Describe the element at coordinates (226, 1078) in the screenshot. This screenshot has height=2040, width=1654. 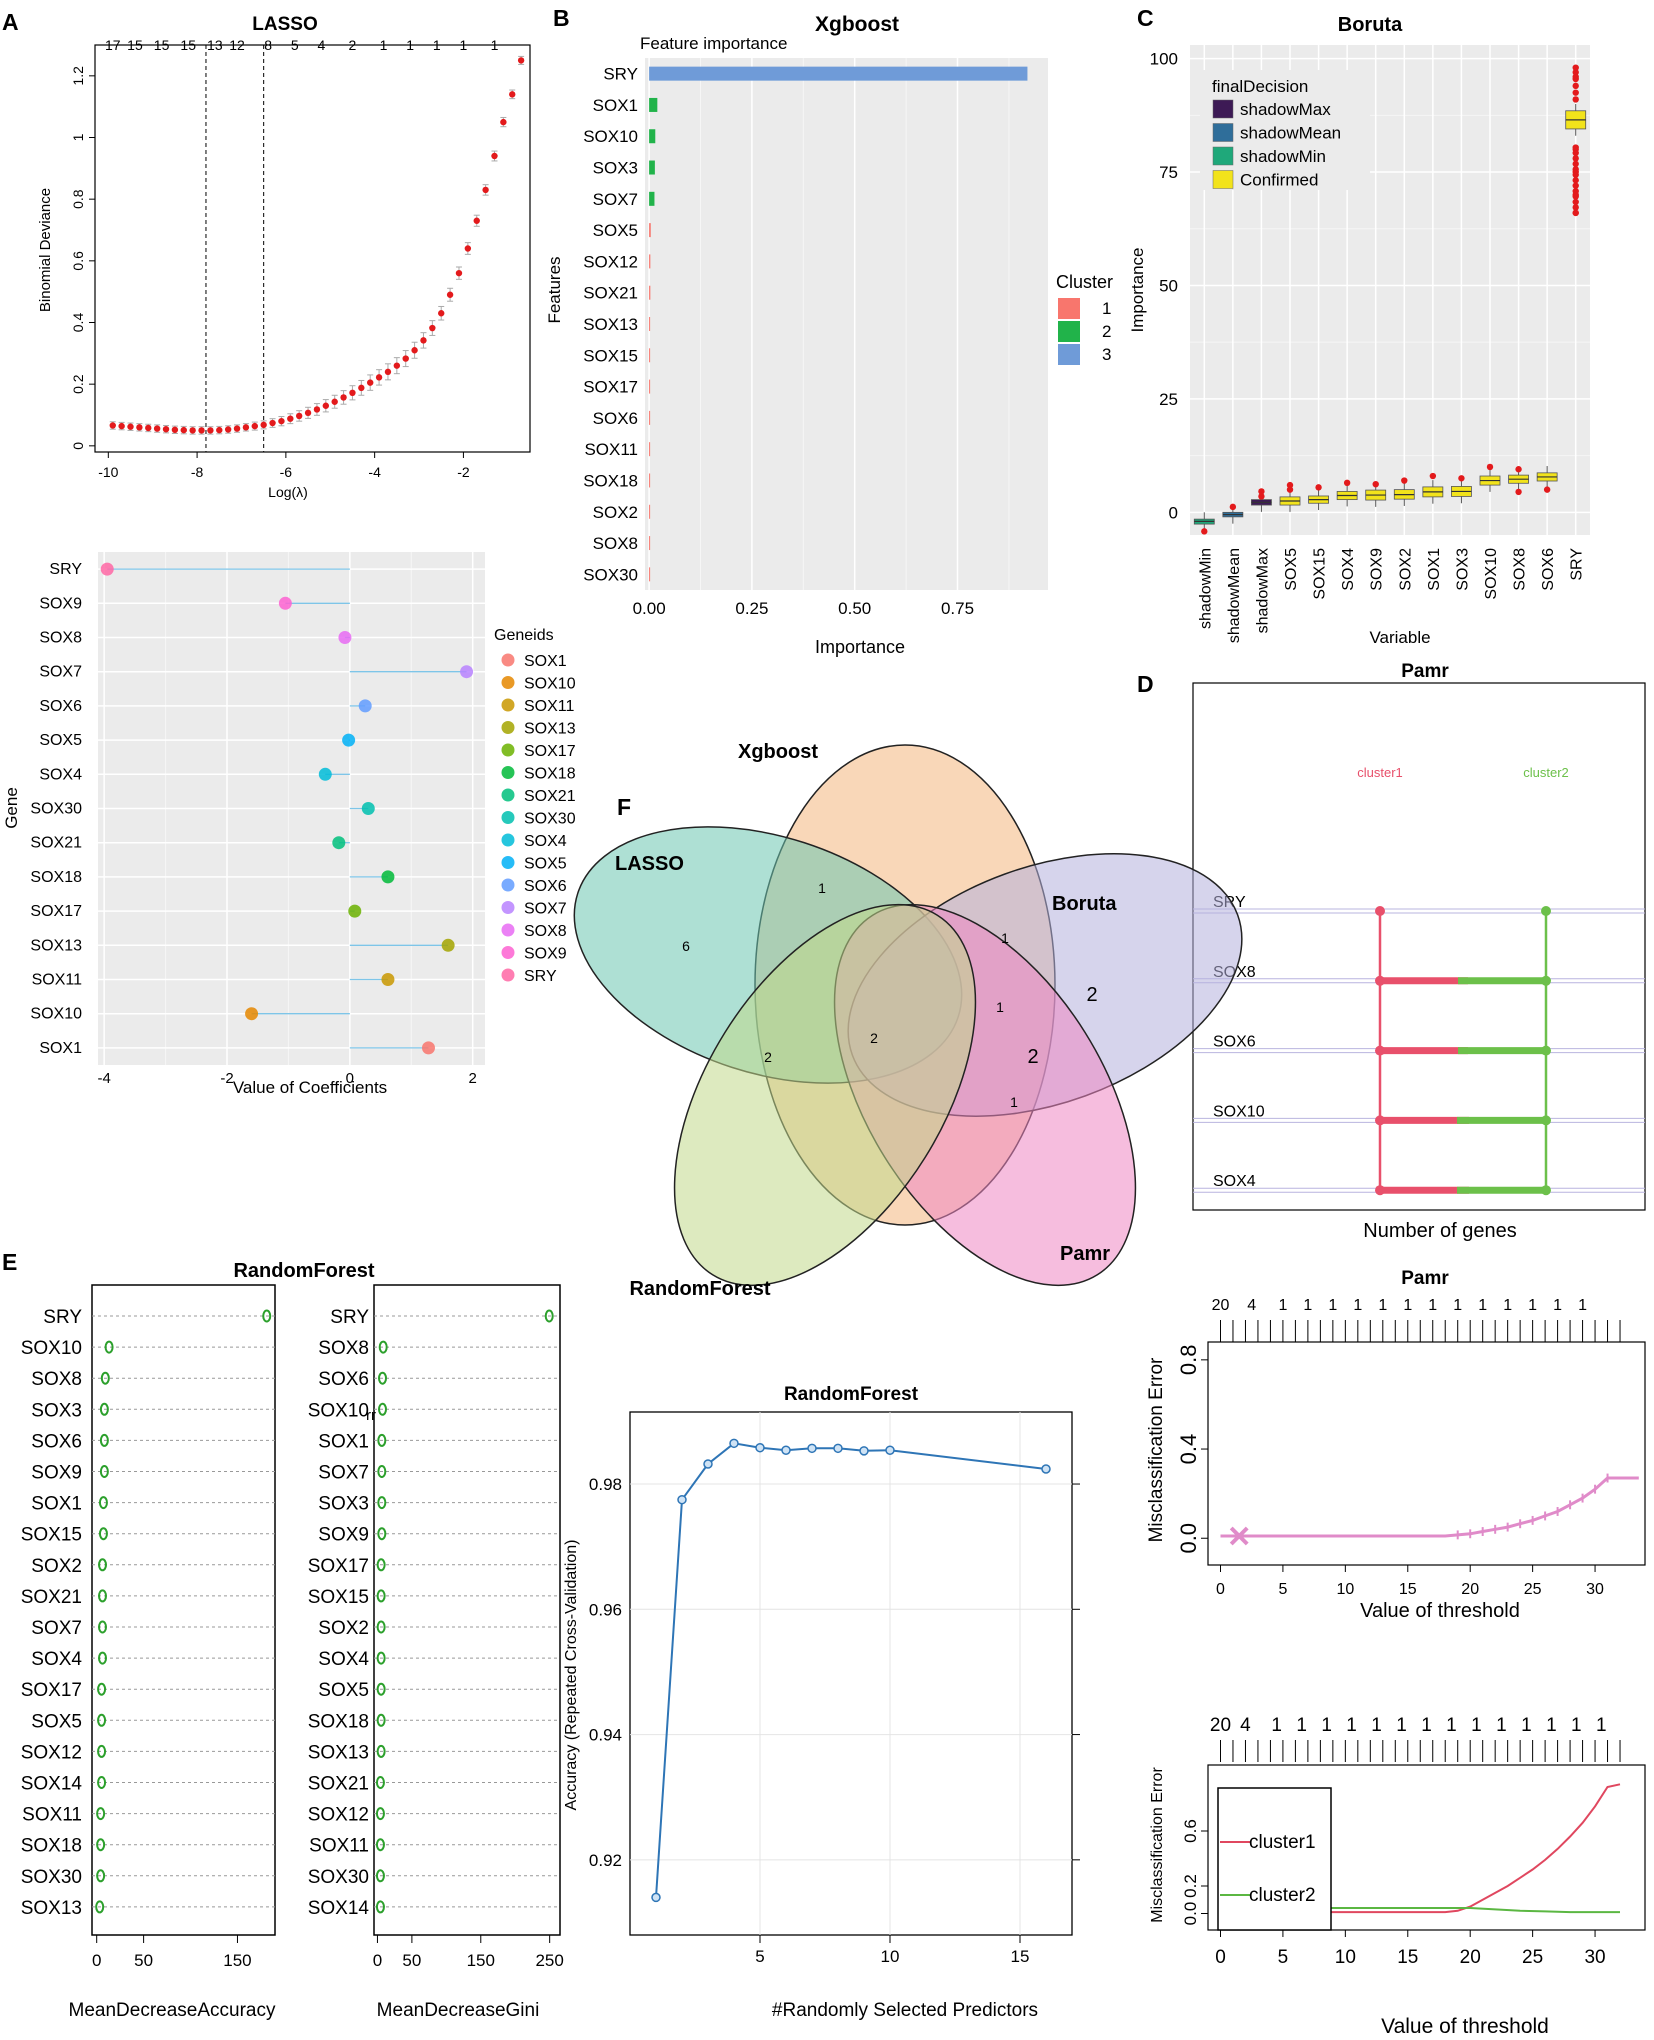
I see `coef-x-tick-label: -2` at that location.